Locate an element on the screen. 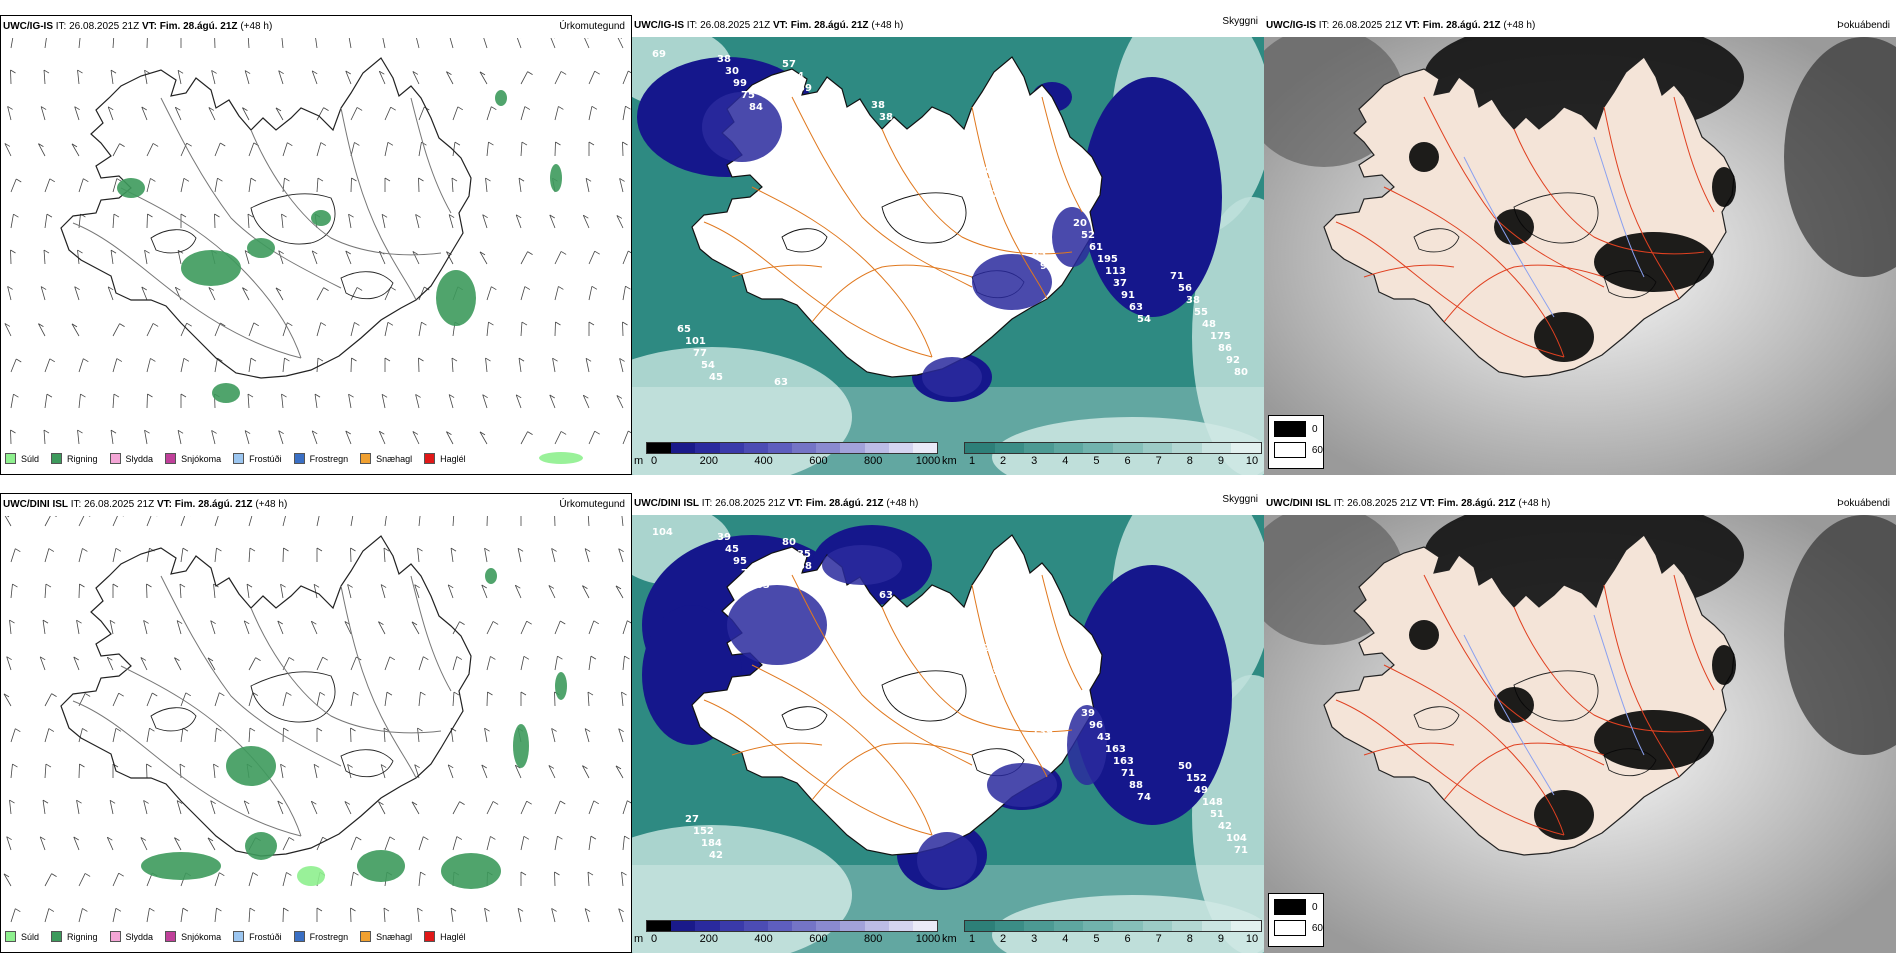 This screenshot has height=953, width=1900. visibility-number: 83 is located at coordinates (991, 182).